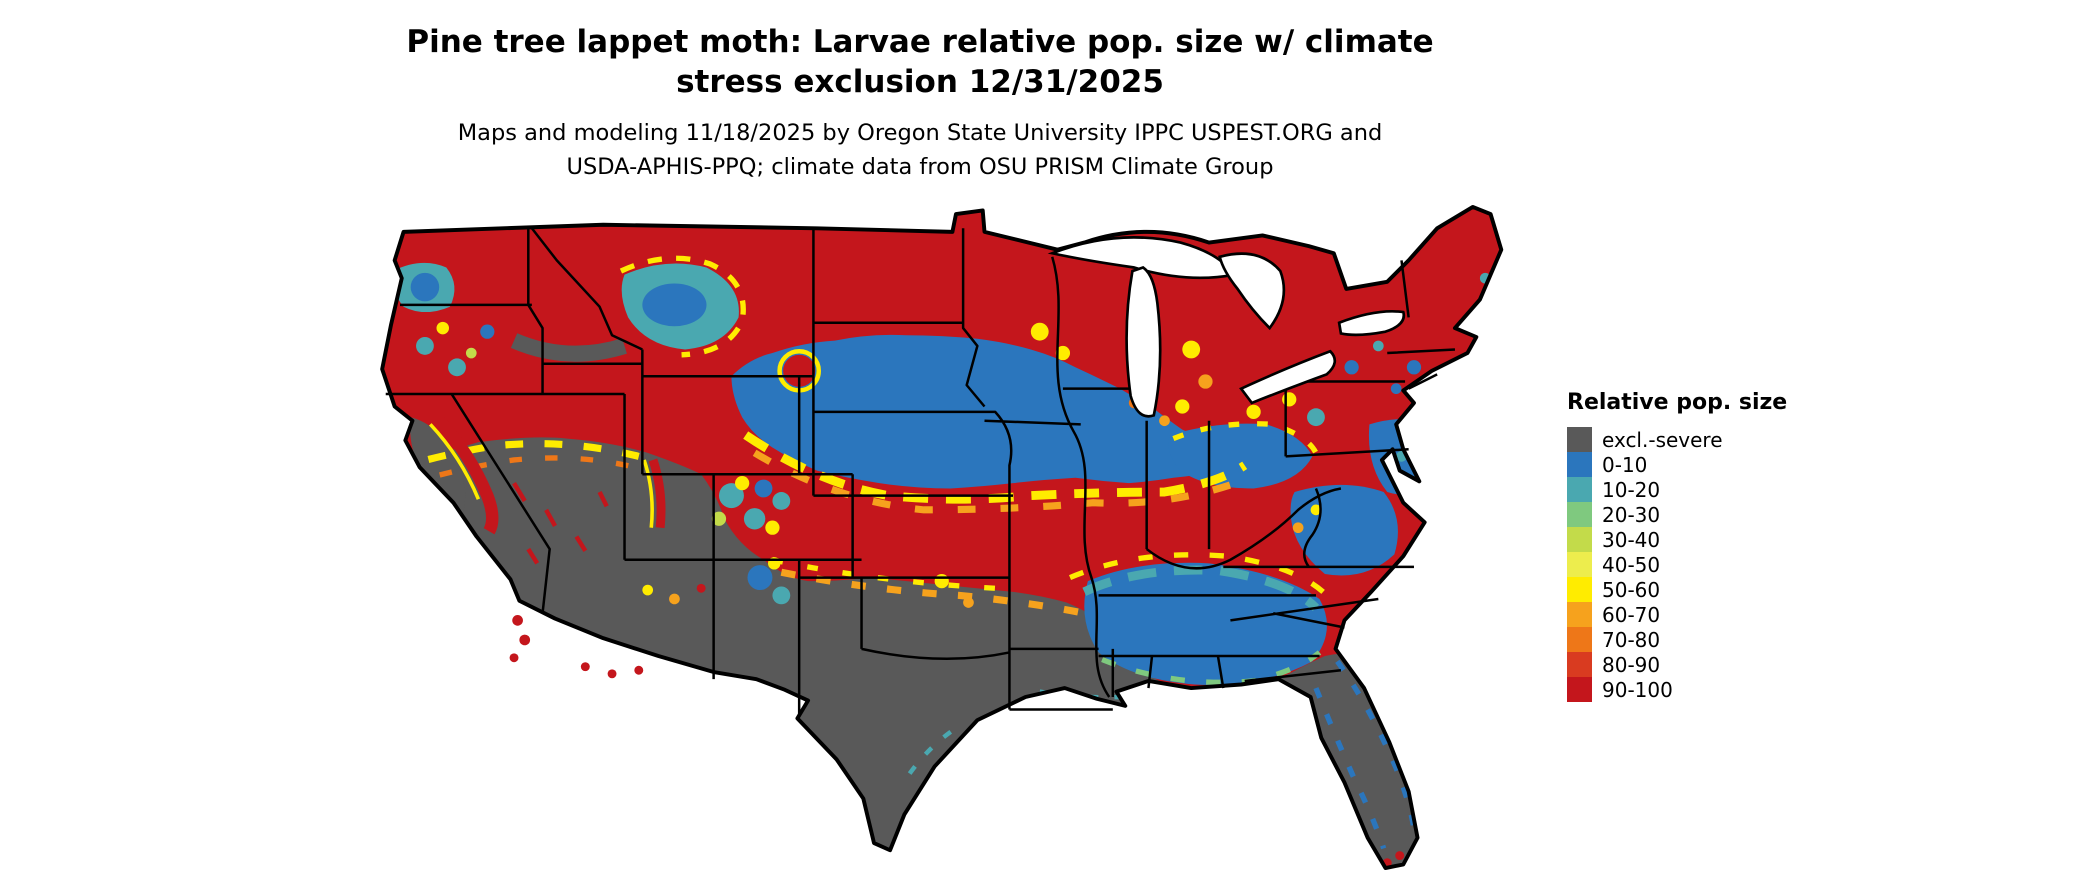  What do you see at coordinates (568, 347) in the screenshot?
I see `map-snake-plain-gray` at bounding box center [568, 347].